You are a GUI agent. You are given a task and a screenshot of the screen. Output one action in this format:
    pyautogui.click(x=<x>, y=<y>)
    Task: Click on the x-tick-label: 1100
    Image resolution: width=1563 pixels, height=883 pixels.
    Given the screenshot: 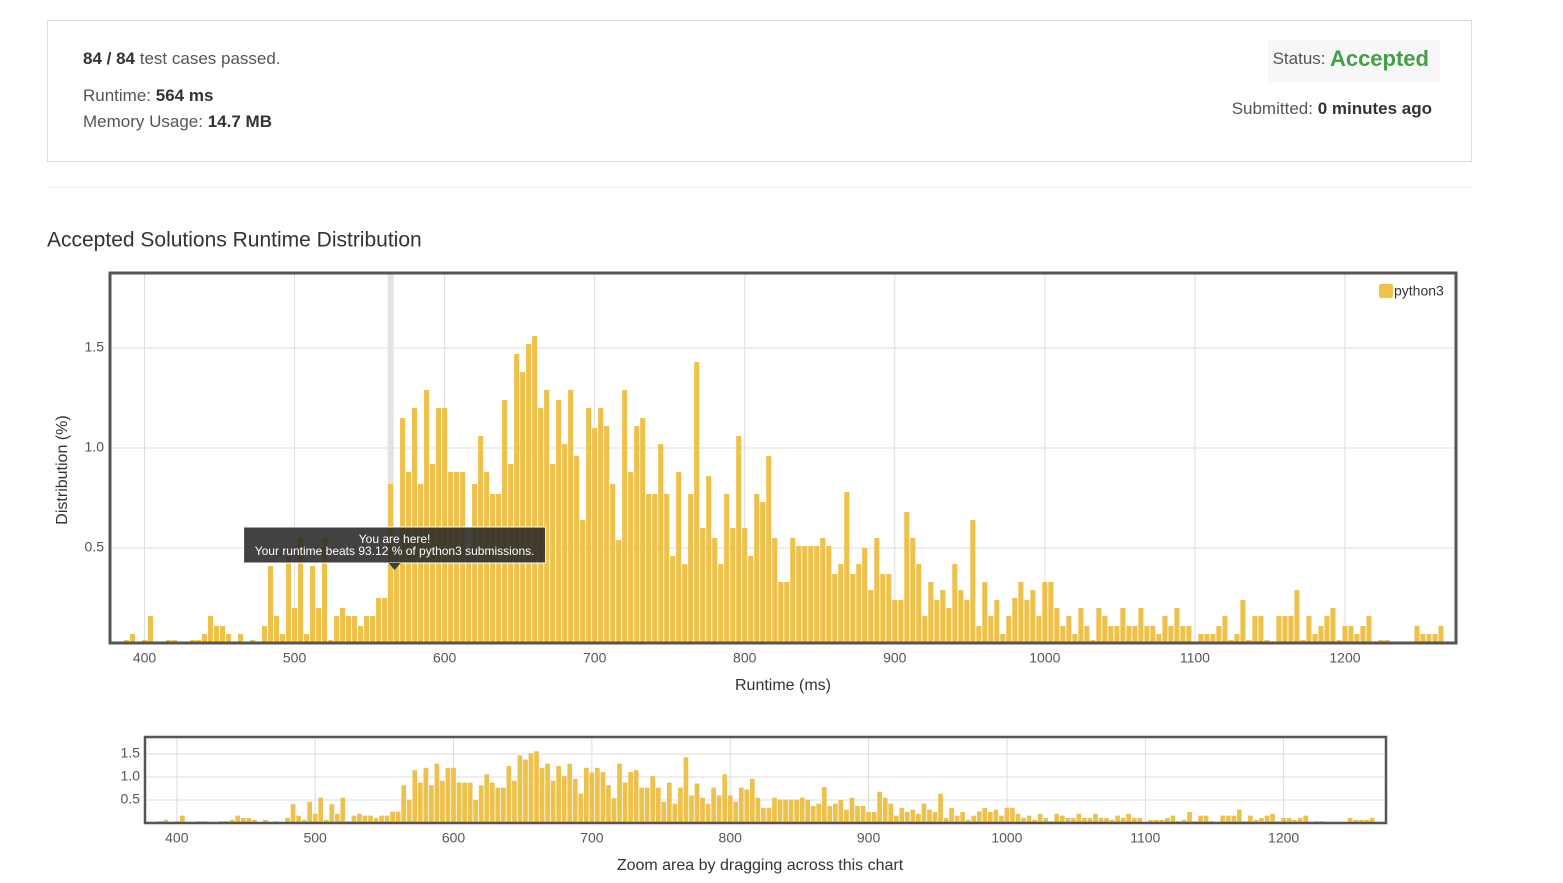 What is the action you would take?
    pyautogui.click(x=1145, y=838)
    